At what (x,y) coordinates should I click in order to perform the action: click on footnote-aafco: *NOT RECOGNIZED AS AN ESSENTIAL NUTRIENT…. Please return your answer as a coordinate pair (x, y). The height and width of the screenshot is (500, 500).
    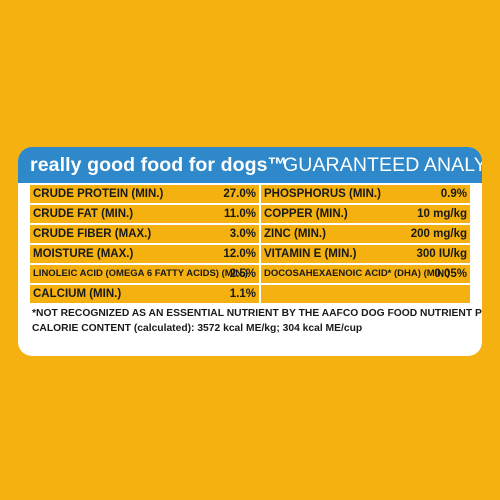
    Looking at the image, I should click on (257, 313).